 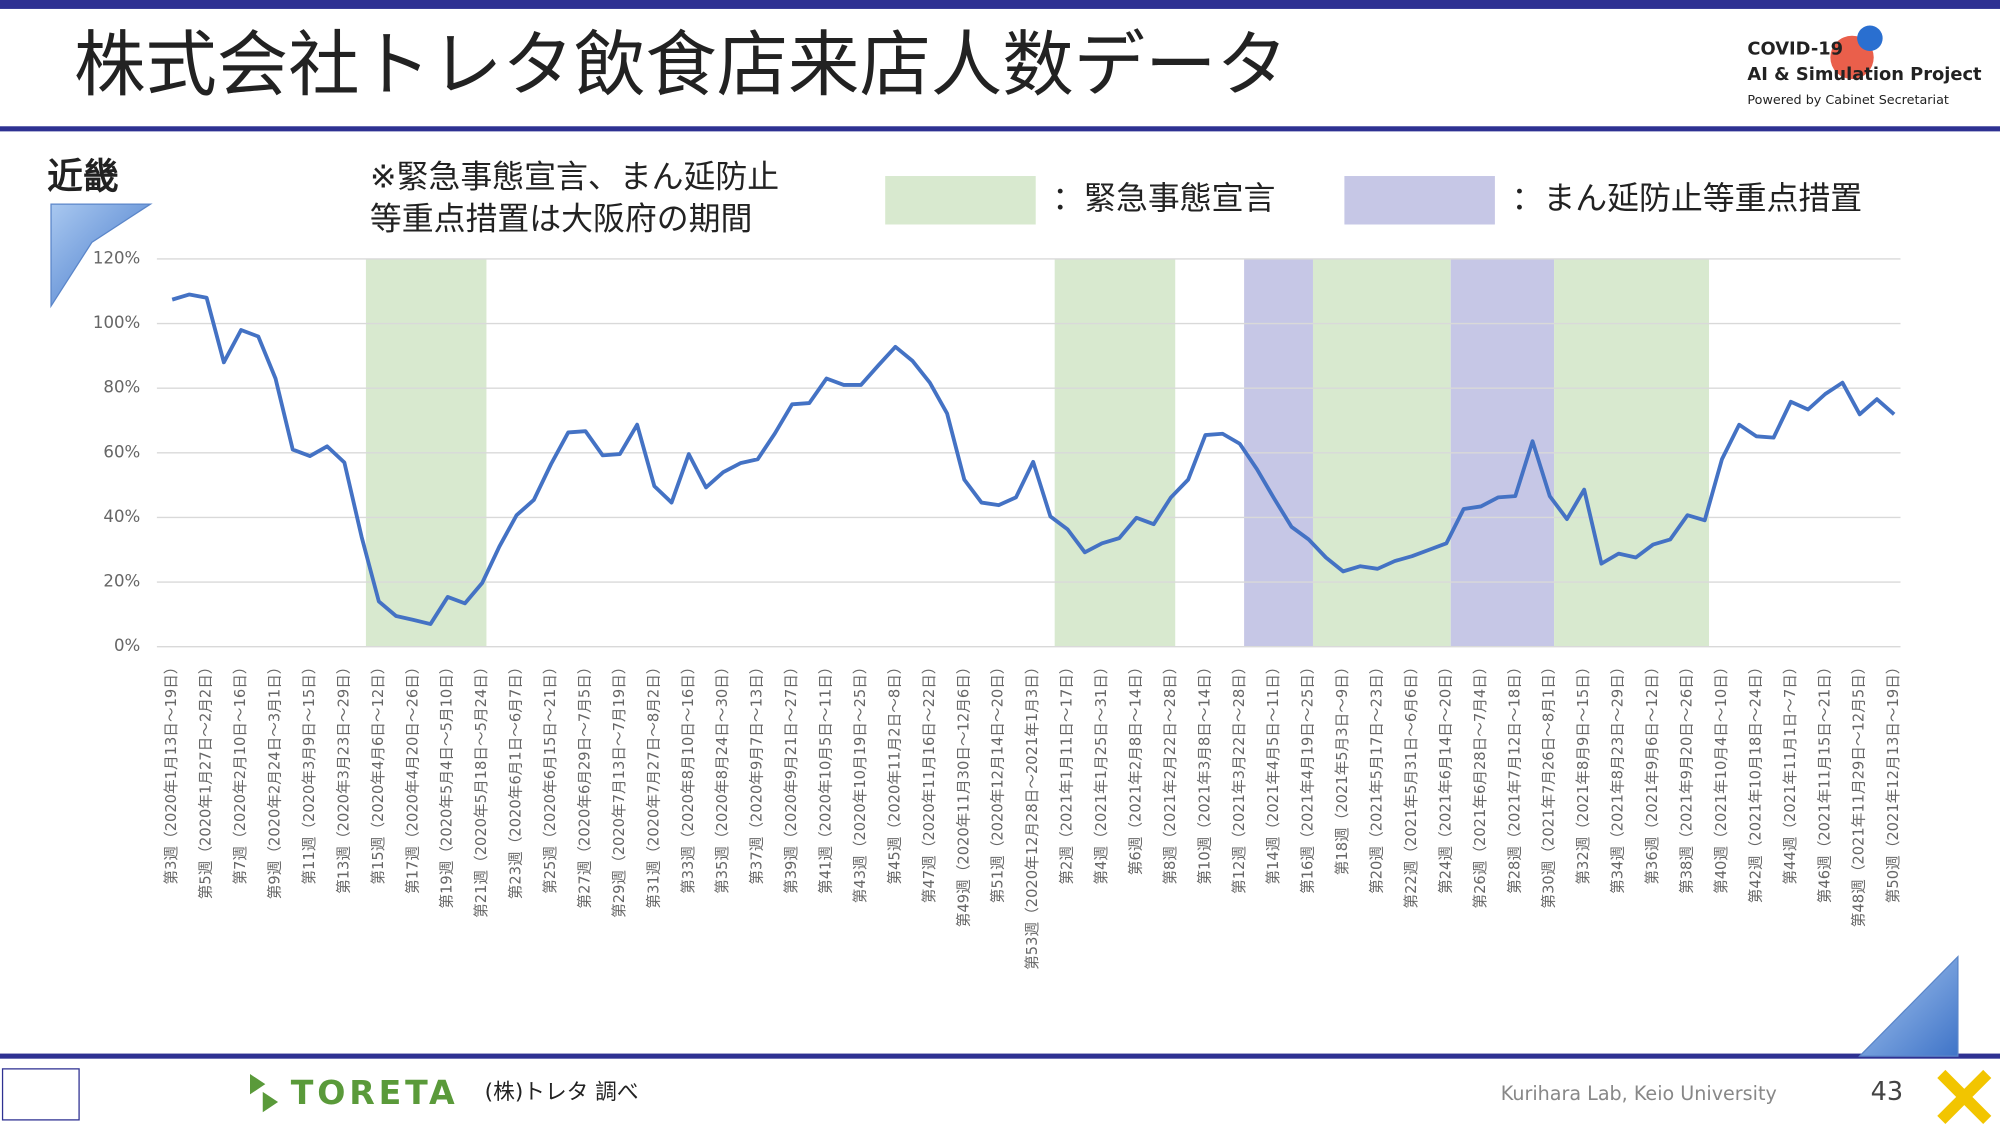 I want to click on y-tick-label: 120%, so click(x=116, y=257).